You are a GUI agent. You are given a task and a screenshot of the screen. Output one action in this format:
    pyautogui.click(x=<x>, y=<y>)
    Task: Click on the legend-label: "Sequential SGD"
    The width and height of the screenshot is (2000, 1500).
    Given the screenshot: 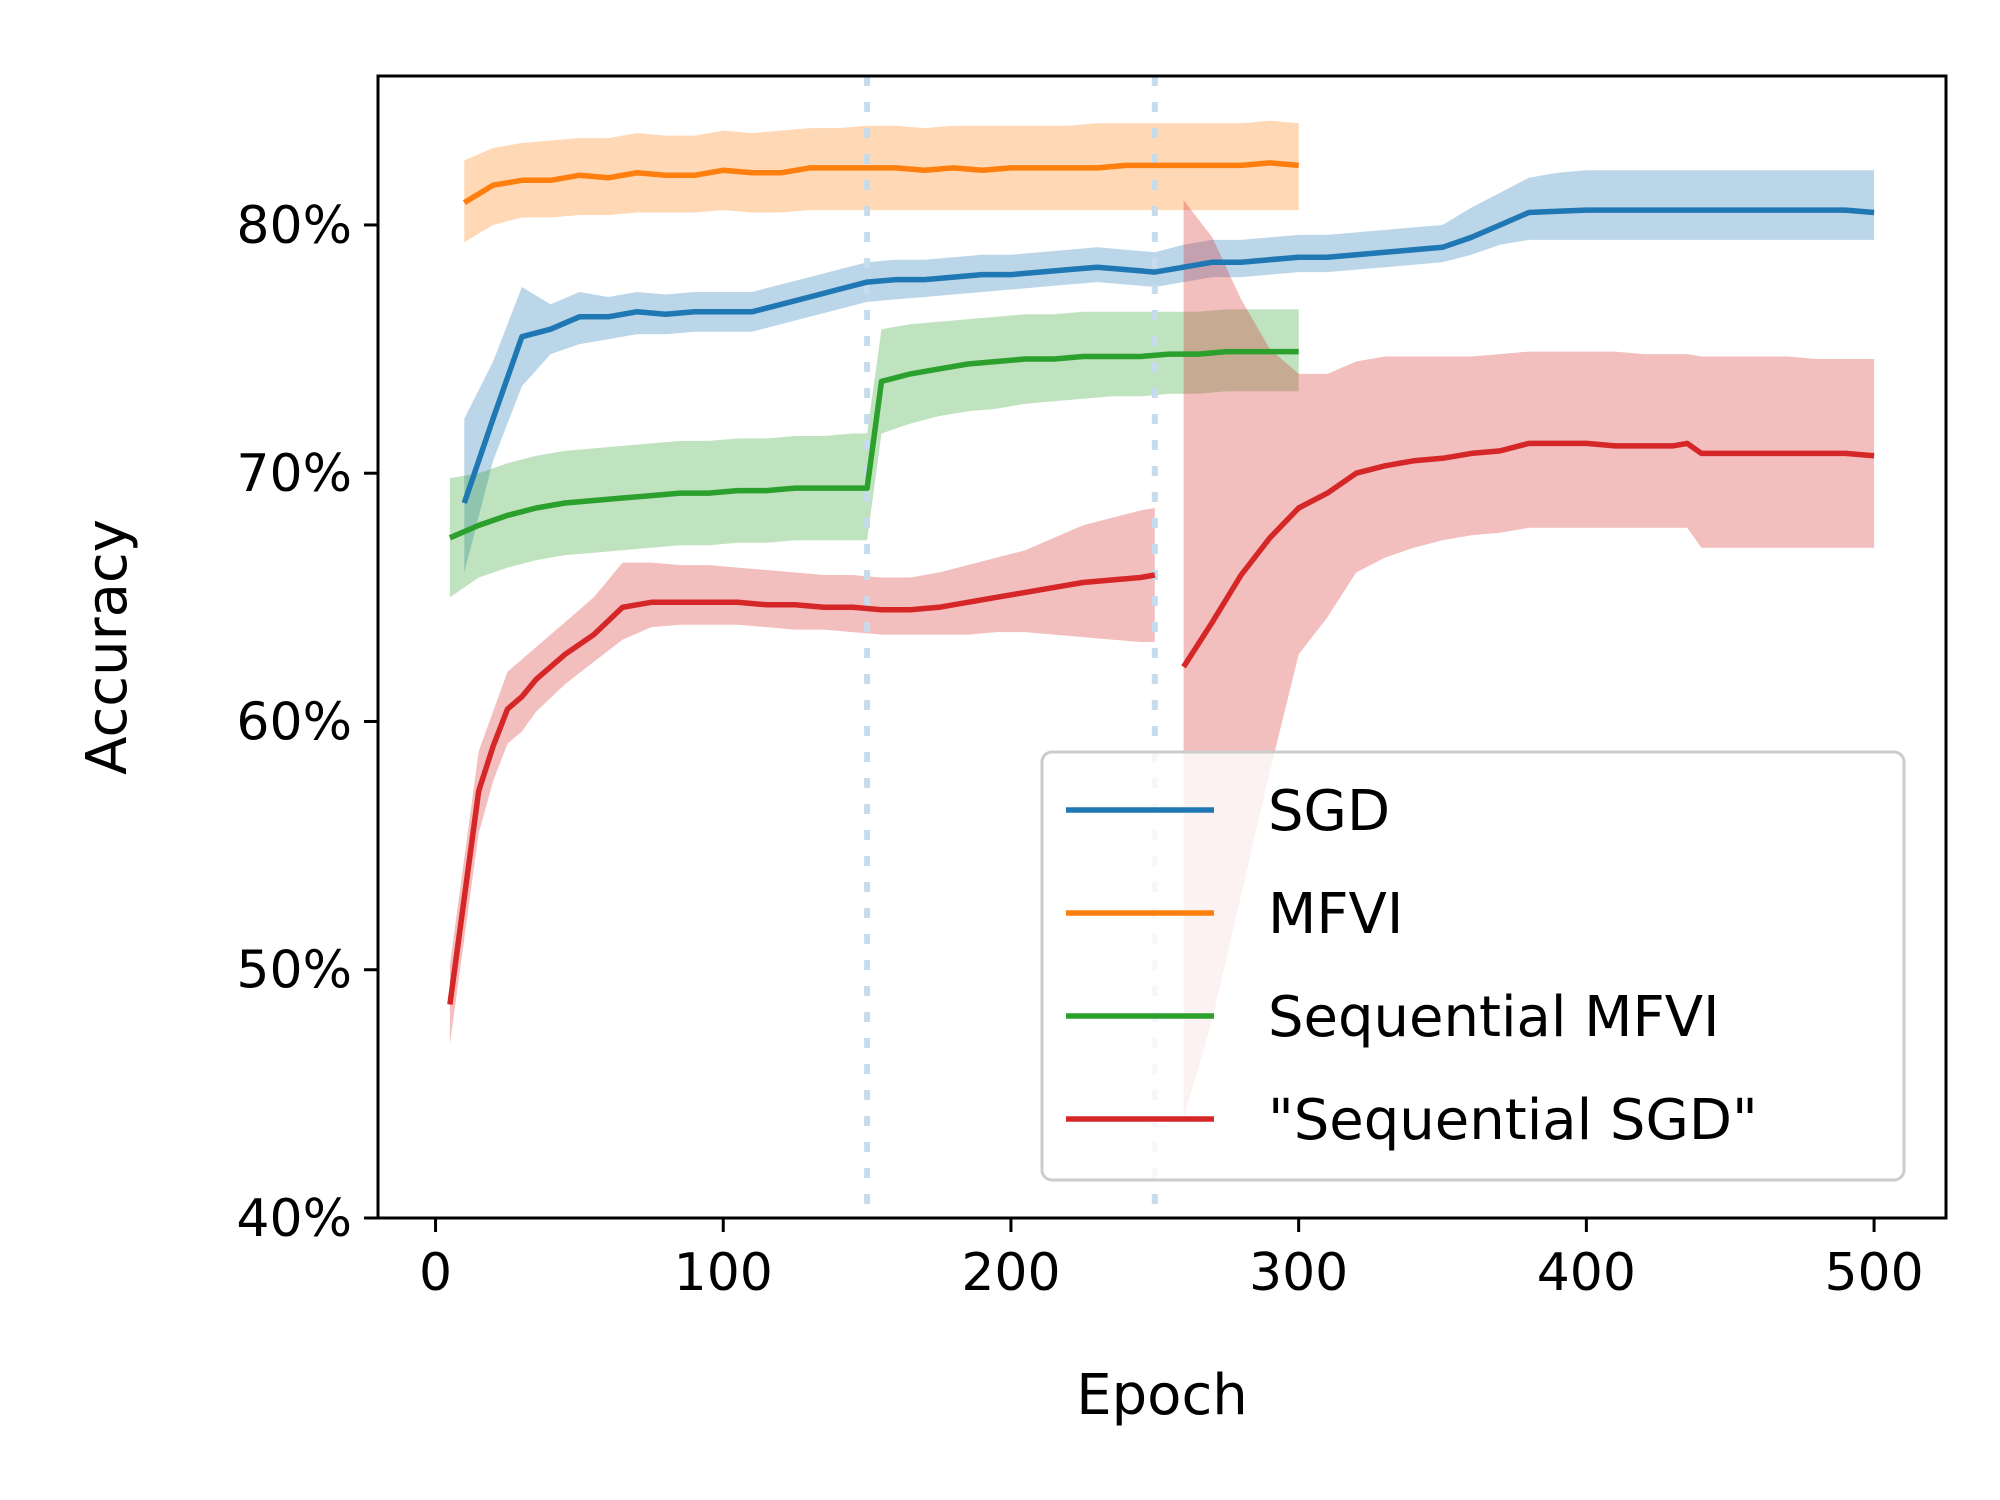 What is the action you would take?
    pyautogui.click(x=1513, y=1120)
    